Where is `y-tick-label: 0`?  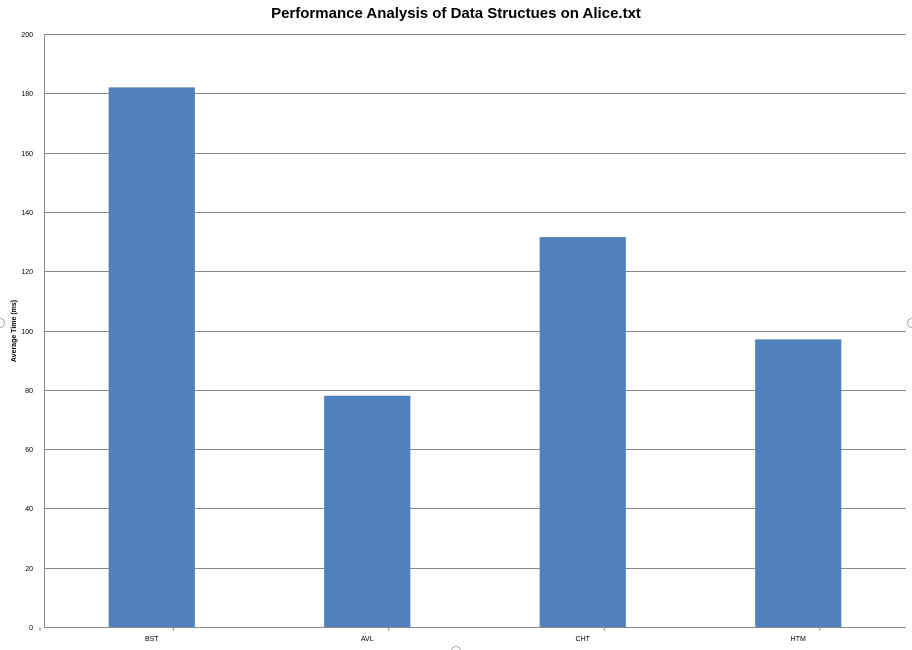 y-tick-label: 0 is located at coordinates (31, 628).